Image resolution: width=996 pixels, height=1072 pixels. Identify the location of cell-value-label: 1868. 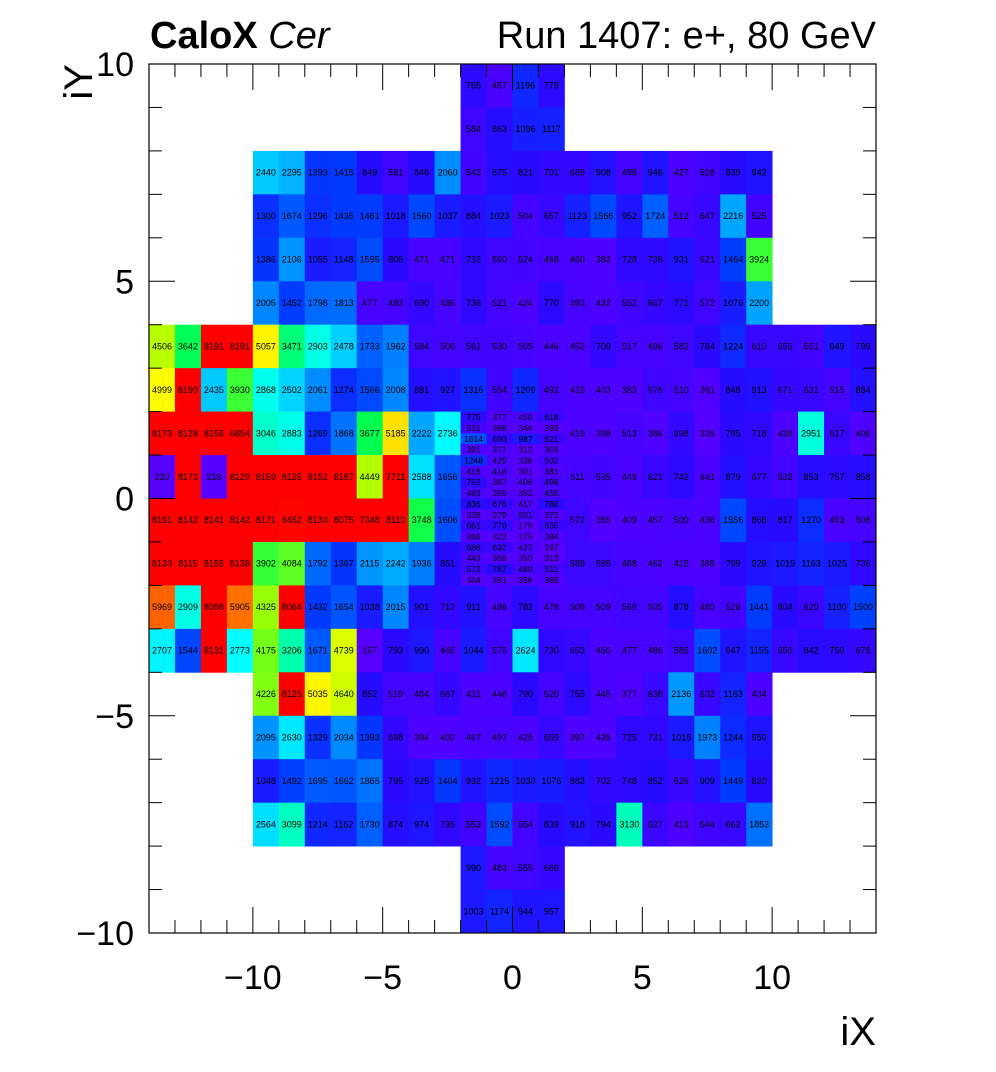
(344, 433).